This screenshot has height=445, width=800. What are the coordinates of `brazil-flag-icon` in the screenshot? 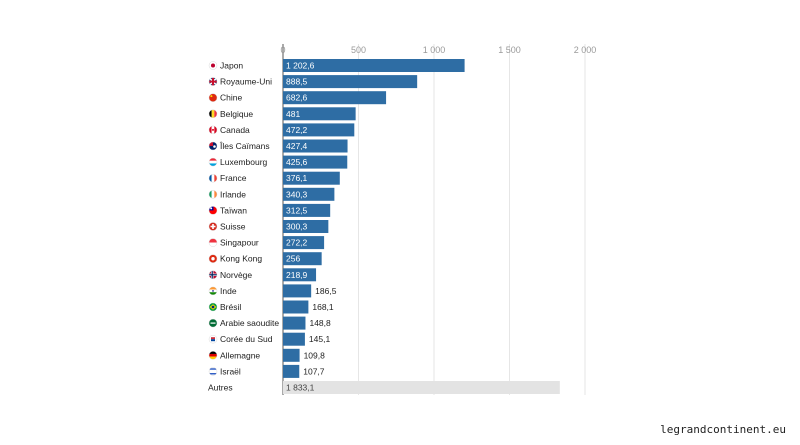 It's located at (213, 307).